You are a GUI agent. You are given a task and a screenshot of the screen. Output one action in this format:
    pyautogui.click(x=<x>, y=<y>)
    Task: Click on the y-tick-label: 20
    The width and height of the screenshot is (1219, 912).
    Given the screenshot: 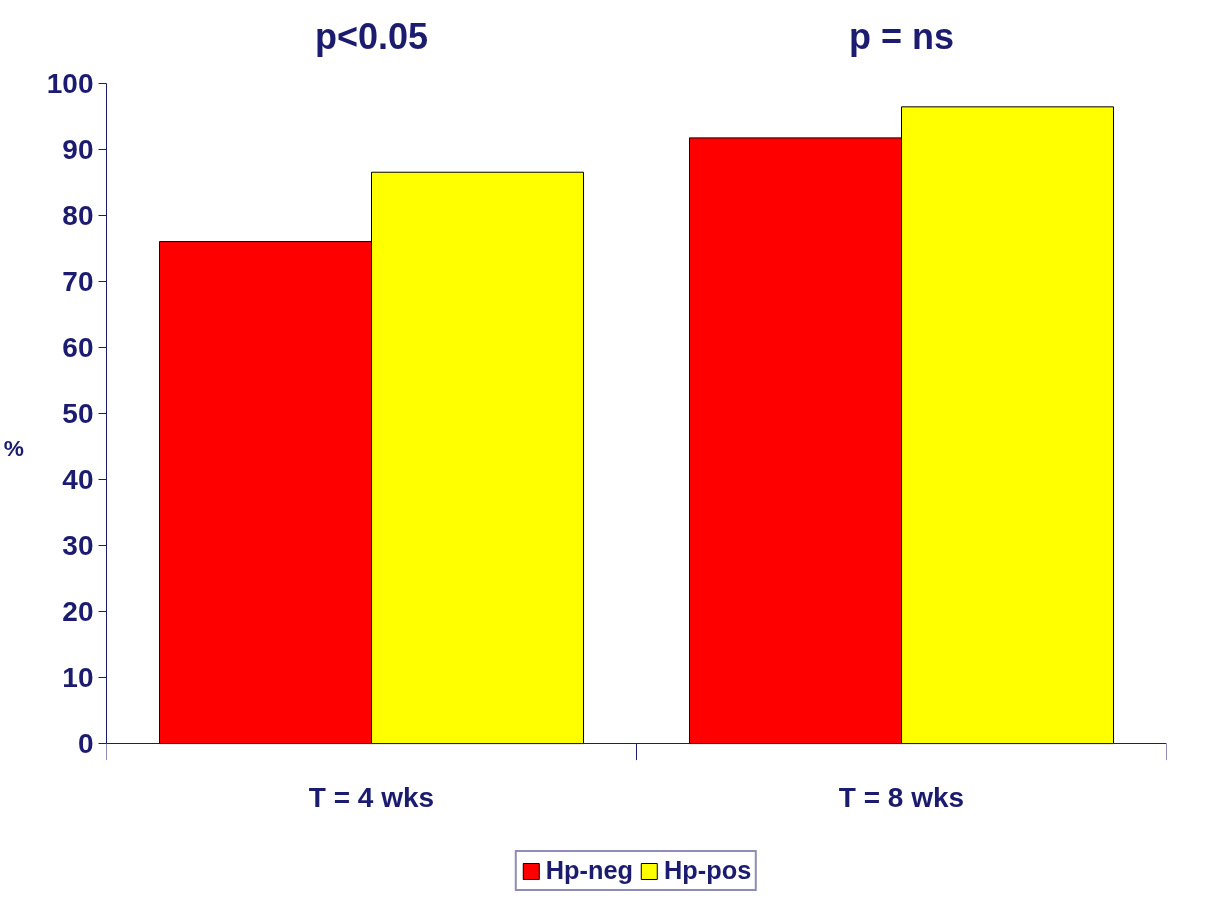 What is the action you would take?
    pyautogui.click(x=78, y=611)
    